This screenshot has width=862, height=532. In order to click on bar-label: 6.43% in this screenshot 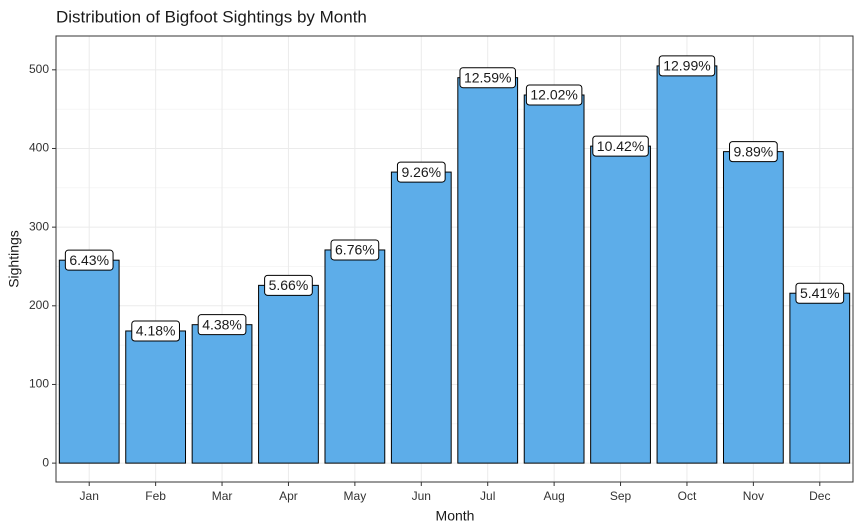, I will do `click(89, 260)`.